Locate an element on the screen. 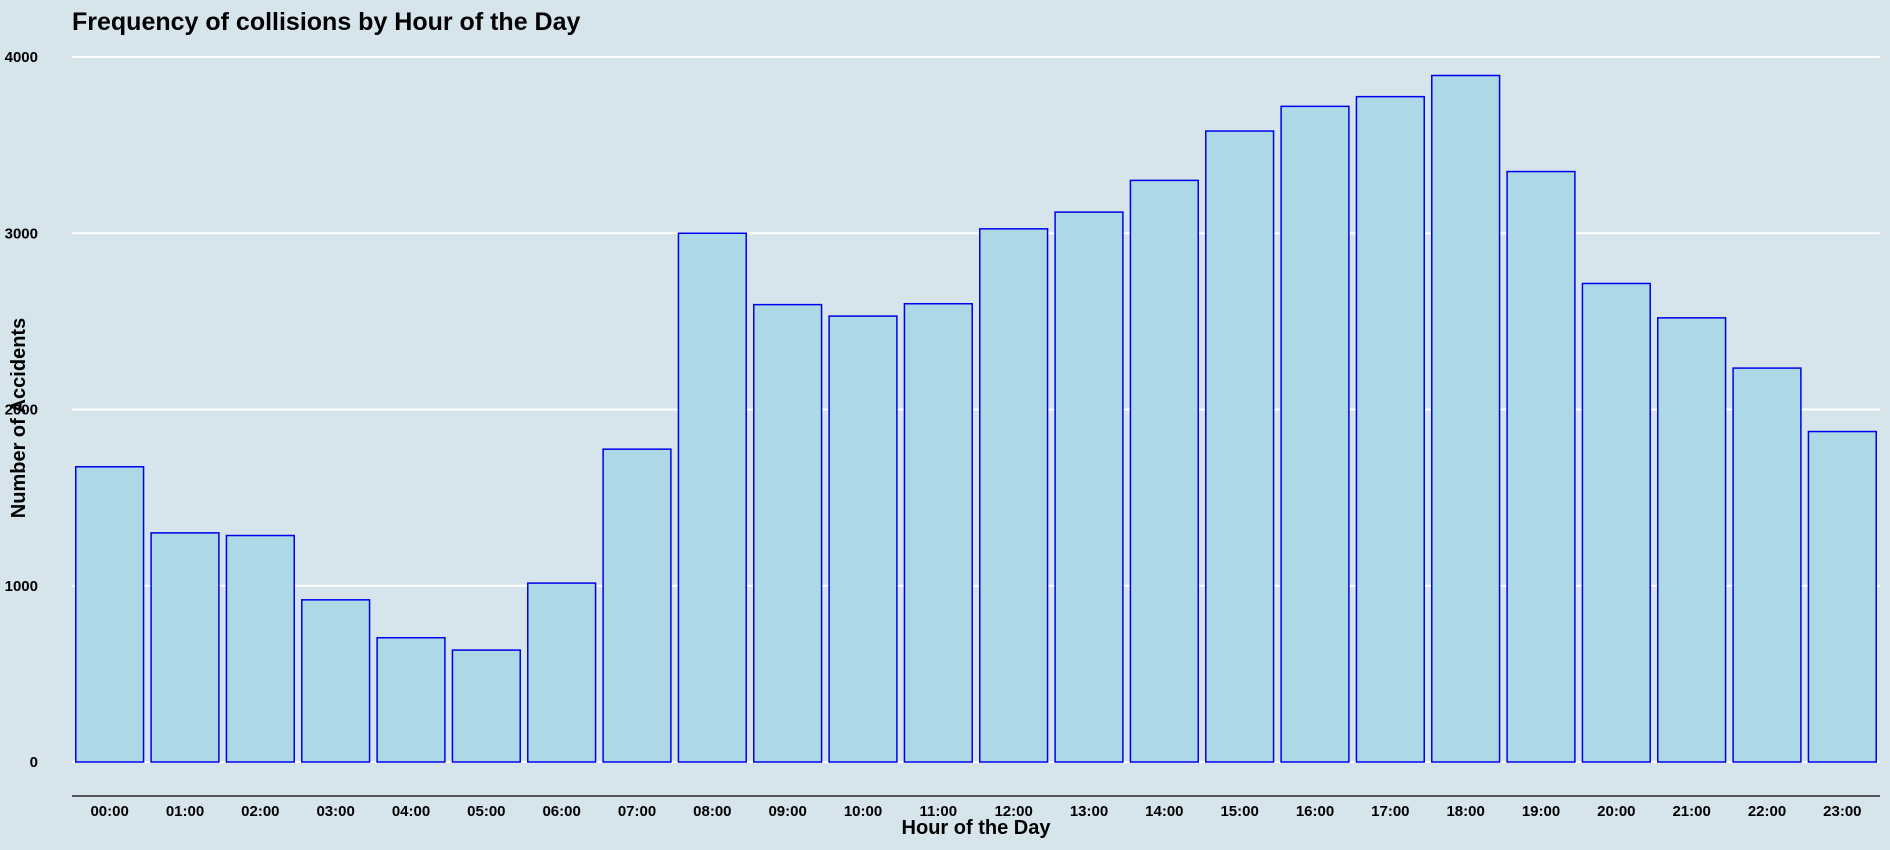  y-tick-label: 2000 is located at coordinates (21, 410).